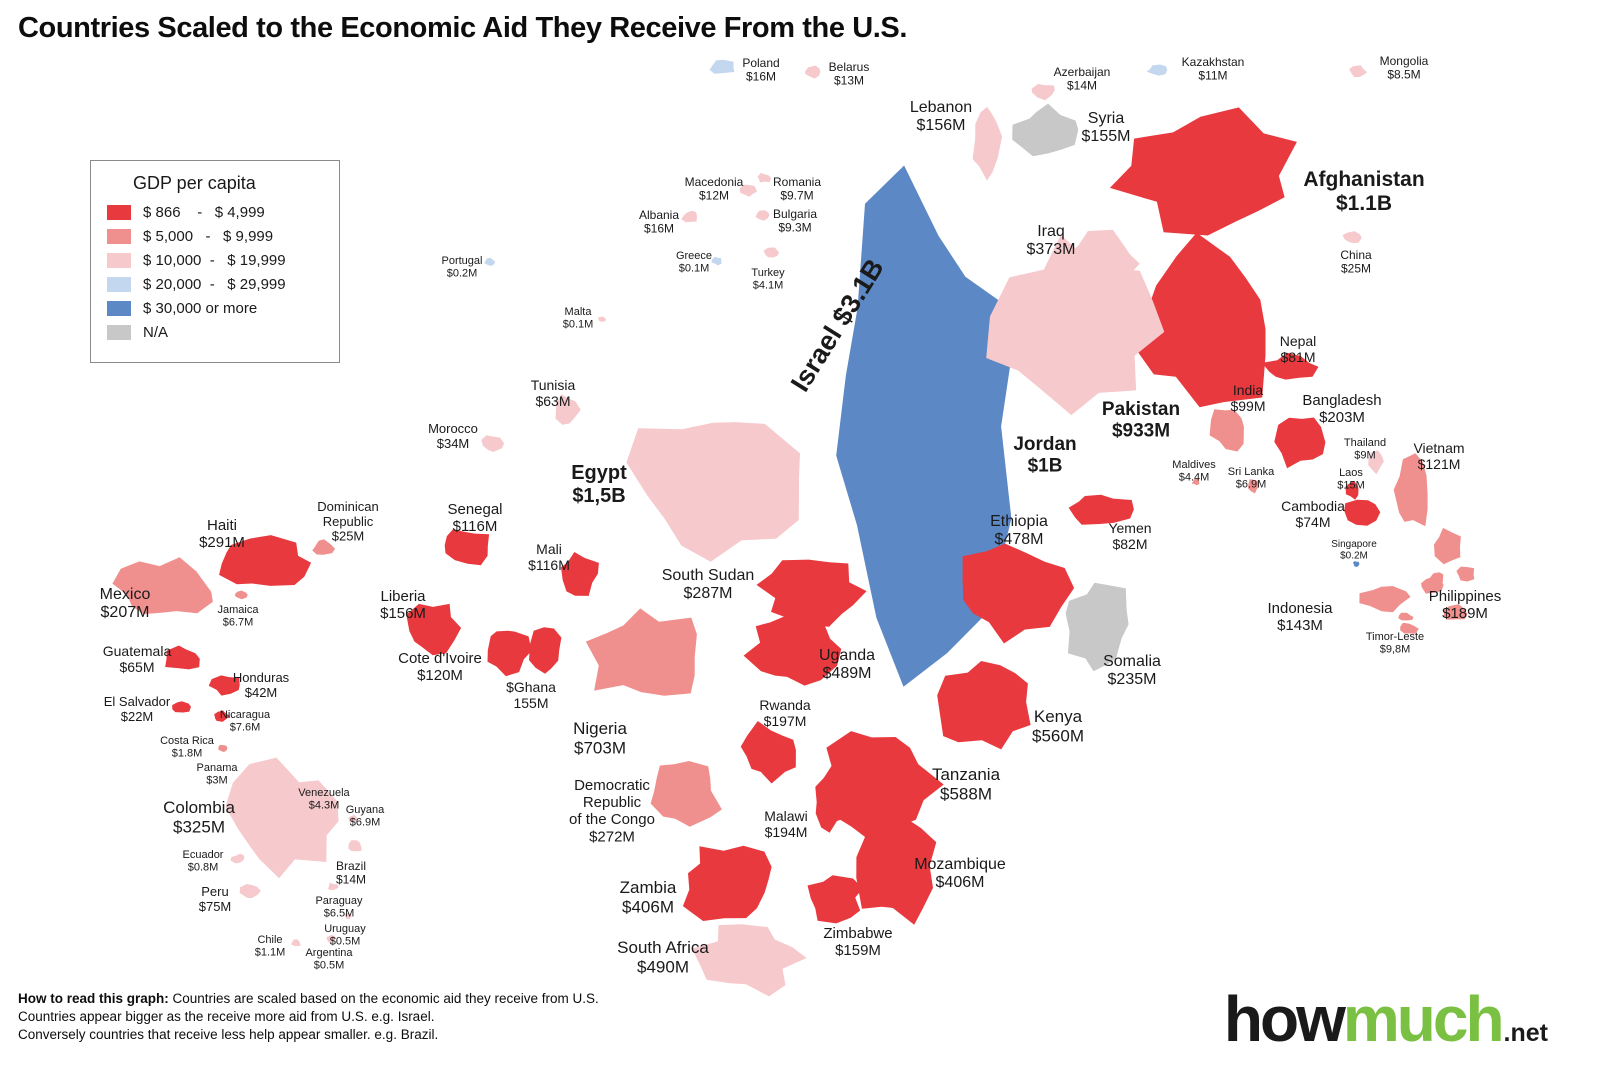 This screenshot has width=1600, height=1075. What do you see at coordinates (204, 212) in the screenshot?
I see `legend-label: $ 866 - $ 4,999` at bounding box center [204, 212].